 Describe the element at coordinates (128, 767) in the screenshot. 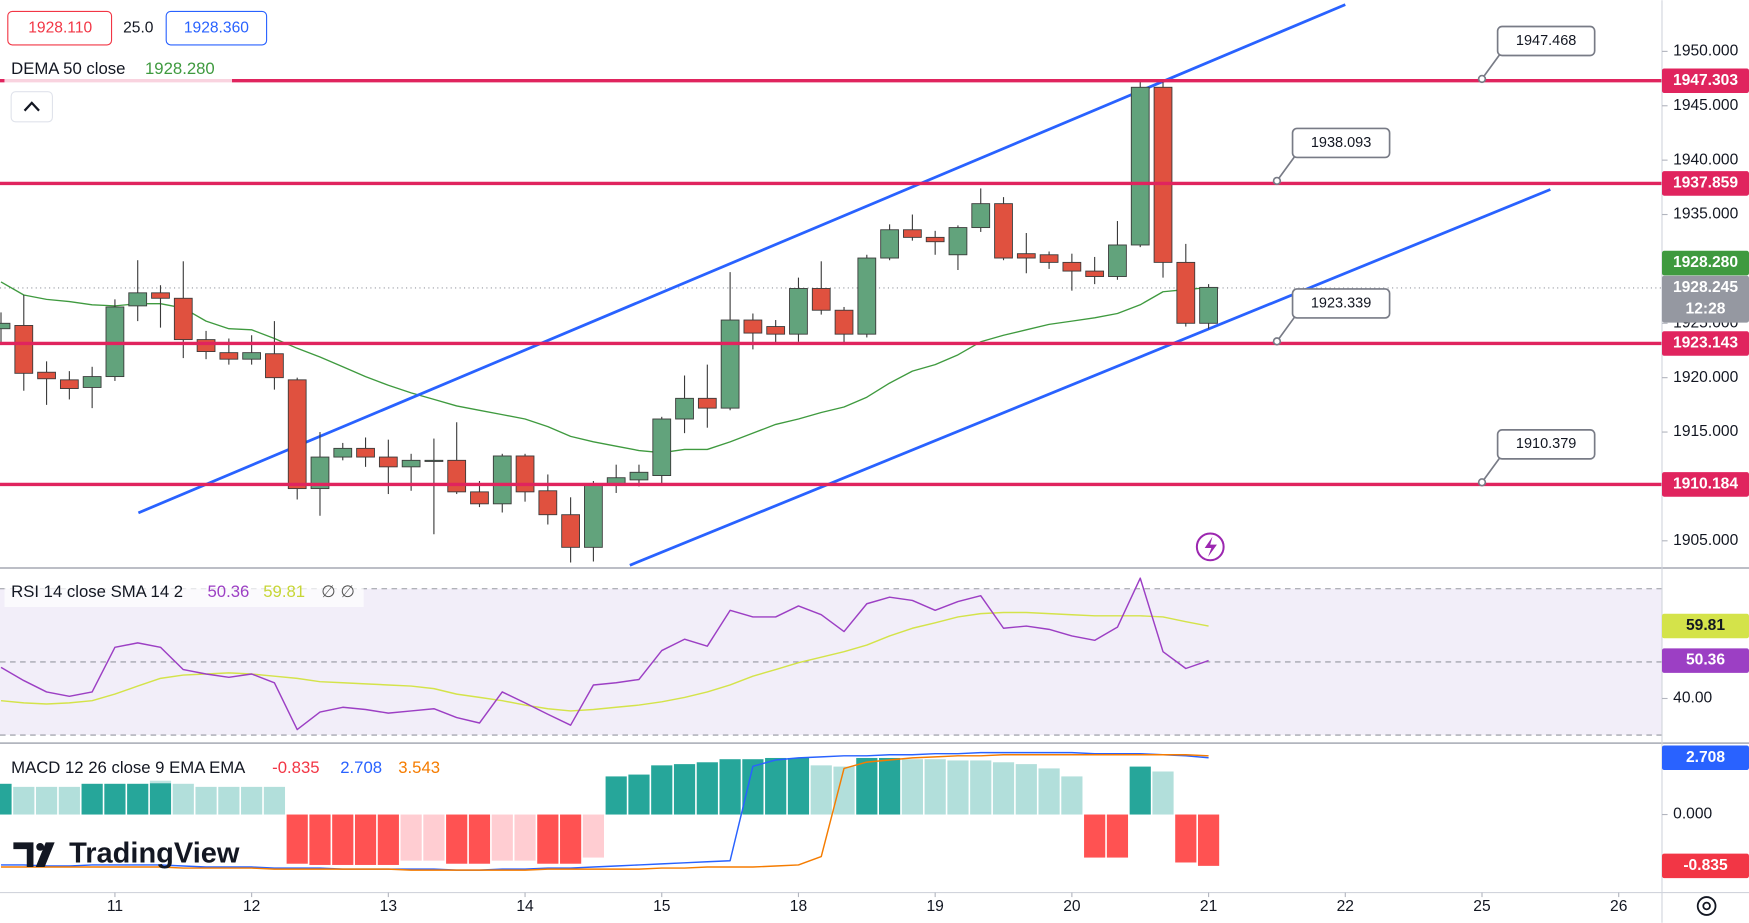

I see `legend-name: MACD 12 26 close 9 EMA EMA` at that location.